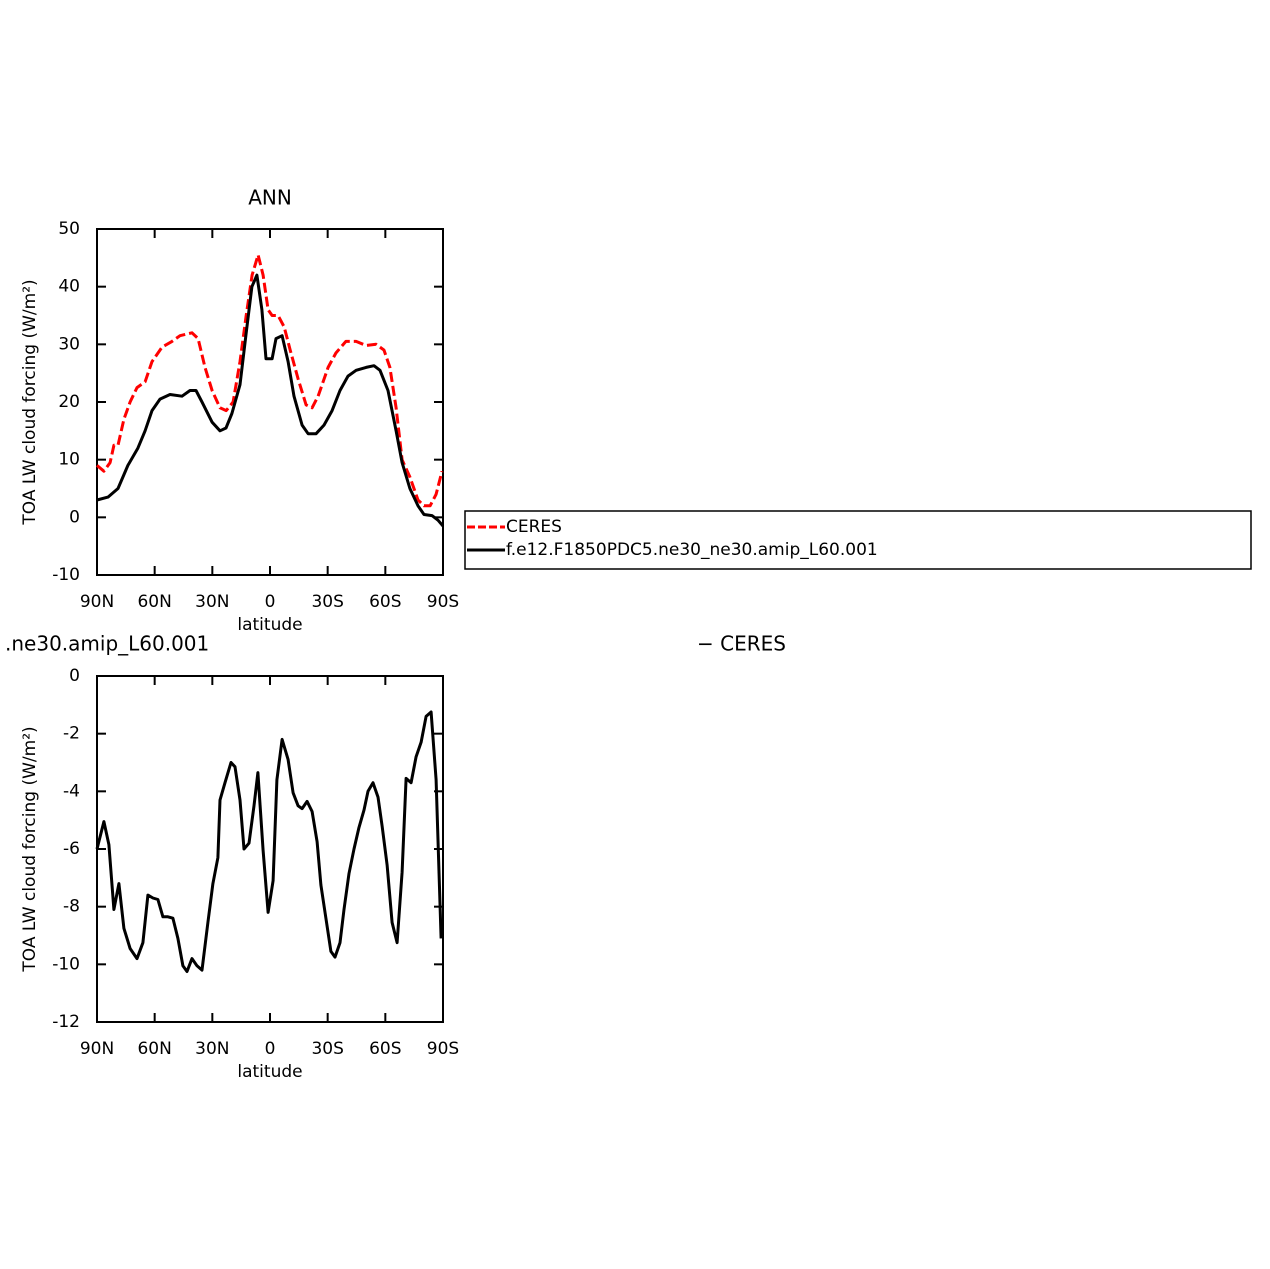 The image size is (1270, 1269). What do you see at coordinates (69, 460) in the screenshot?
I see `y-tick-label: 10` at bounding box center [69, 460].